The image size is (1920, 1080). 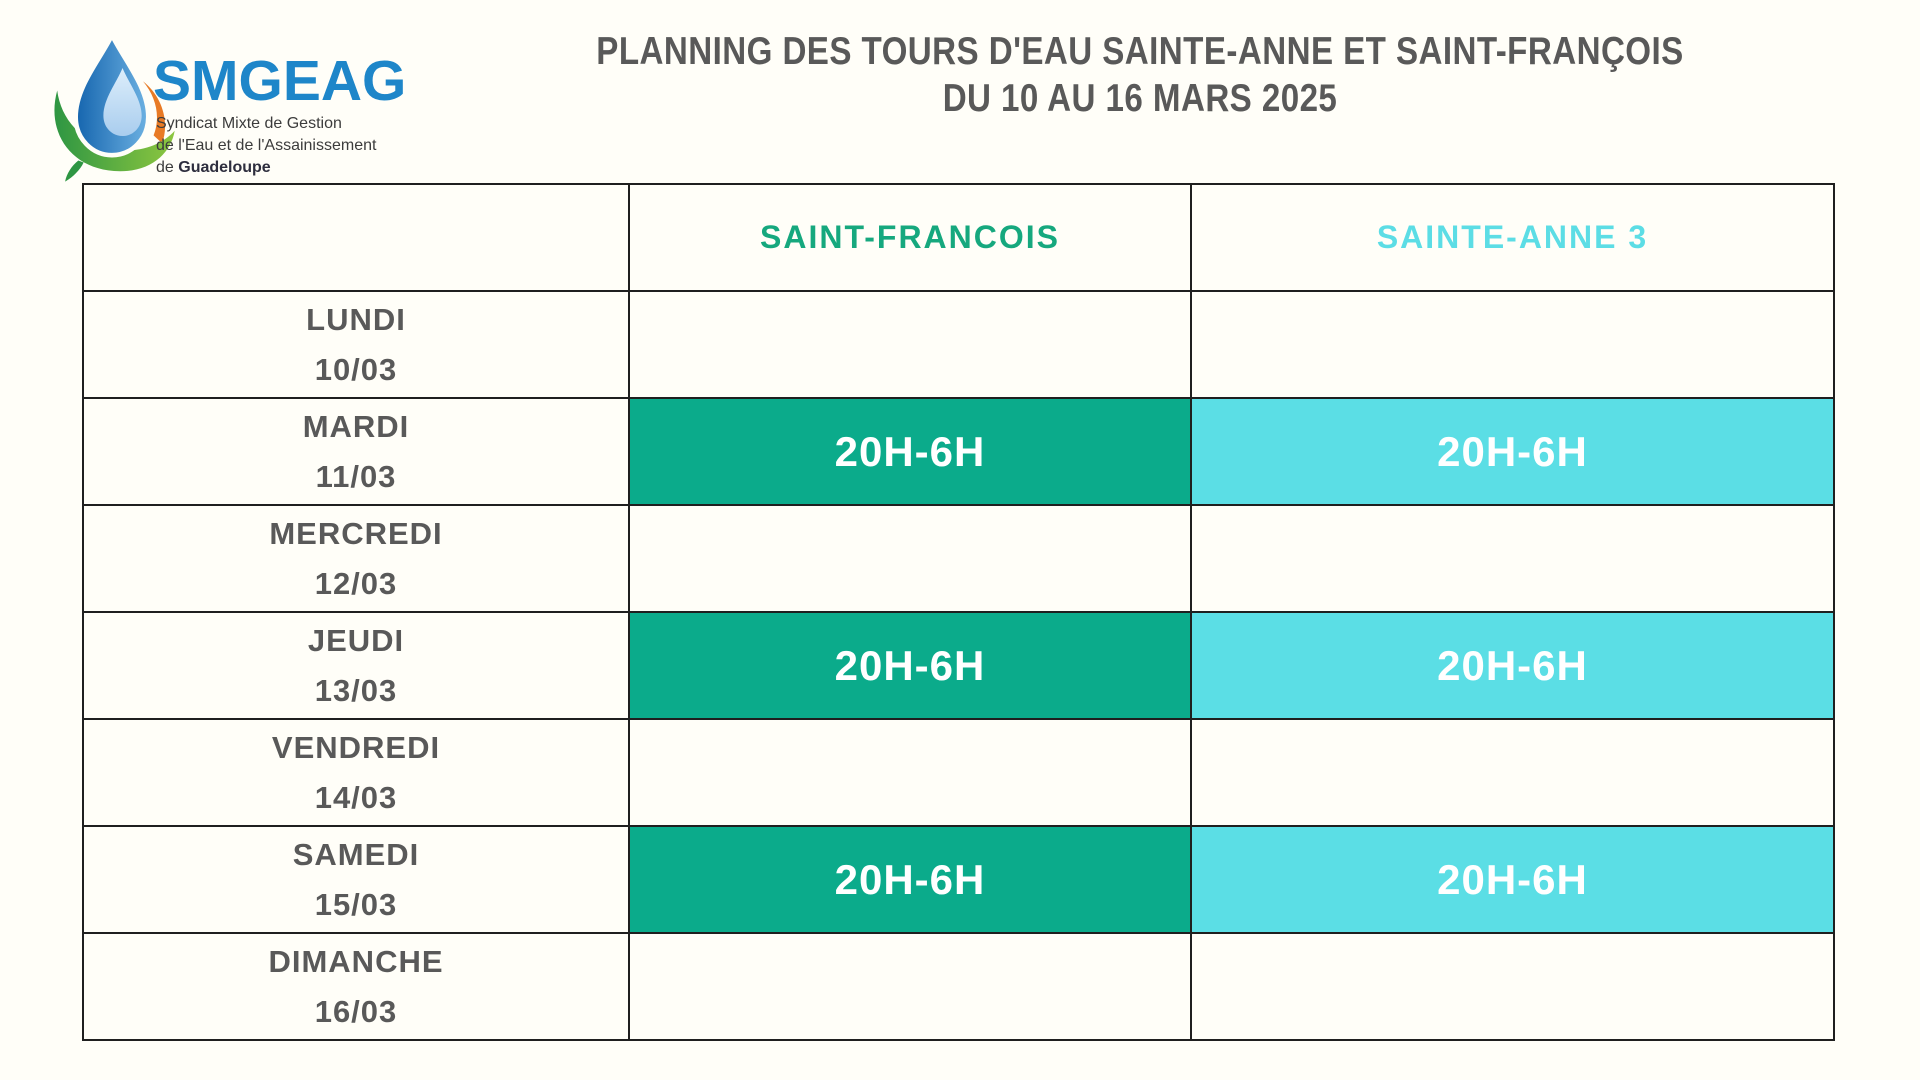 I want to click on logo-subtitle-line-1: Syndicat Mixte de Gestion, so click(x=249, y=123).